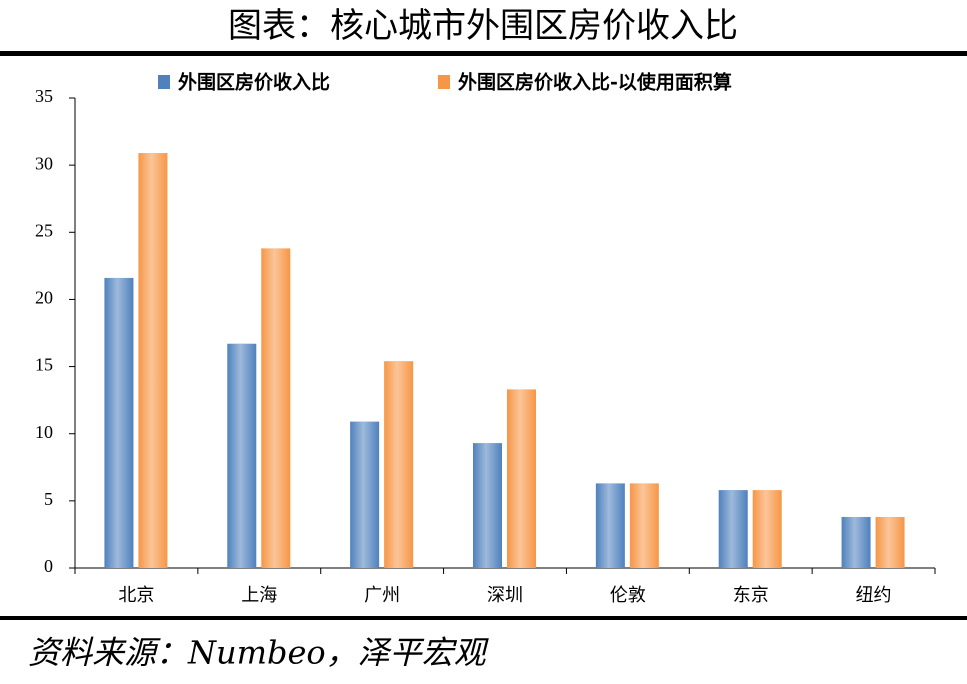 Image resolution: width=967 pixels, height=684 pixels. I want to click on bottom-rule, so click(483, 618).